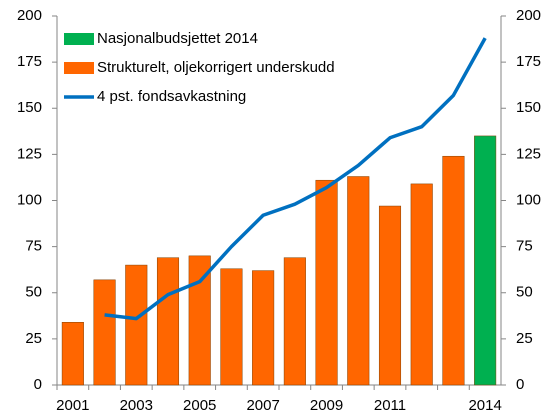 This screenshot has width=553, height=417. Describe the element at coordinates (171, 96) in the screenshot. I see `legend-label: 4 pst. fondsavkastning` at that location.